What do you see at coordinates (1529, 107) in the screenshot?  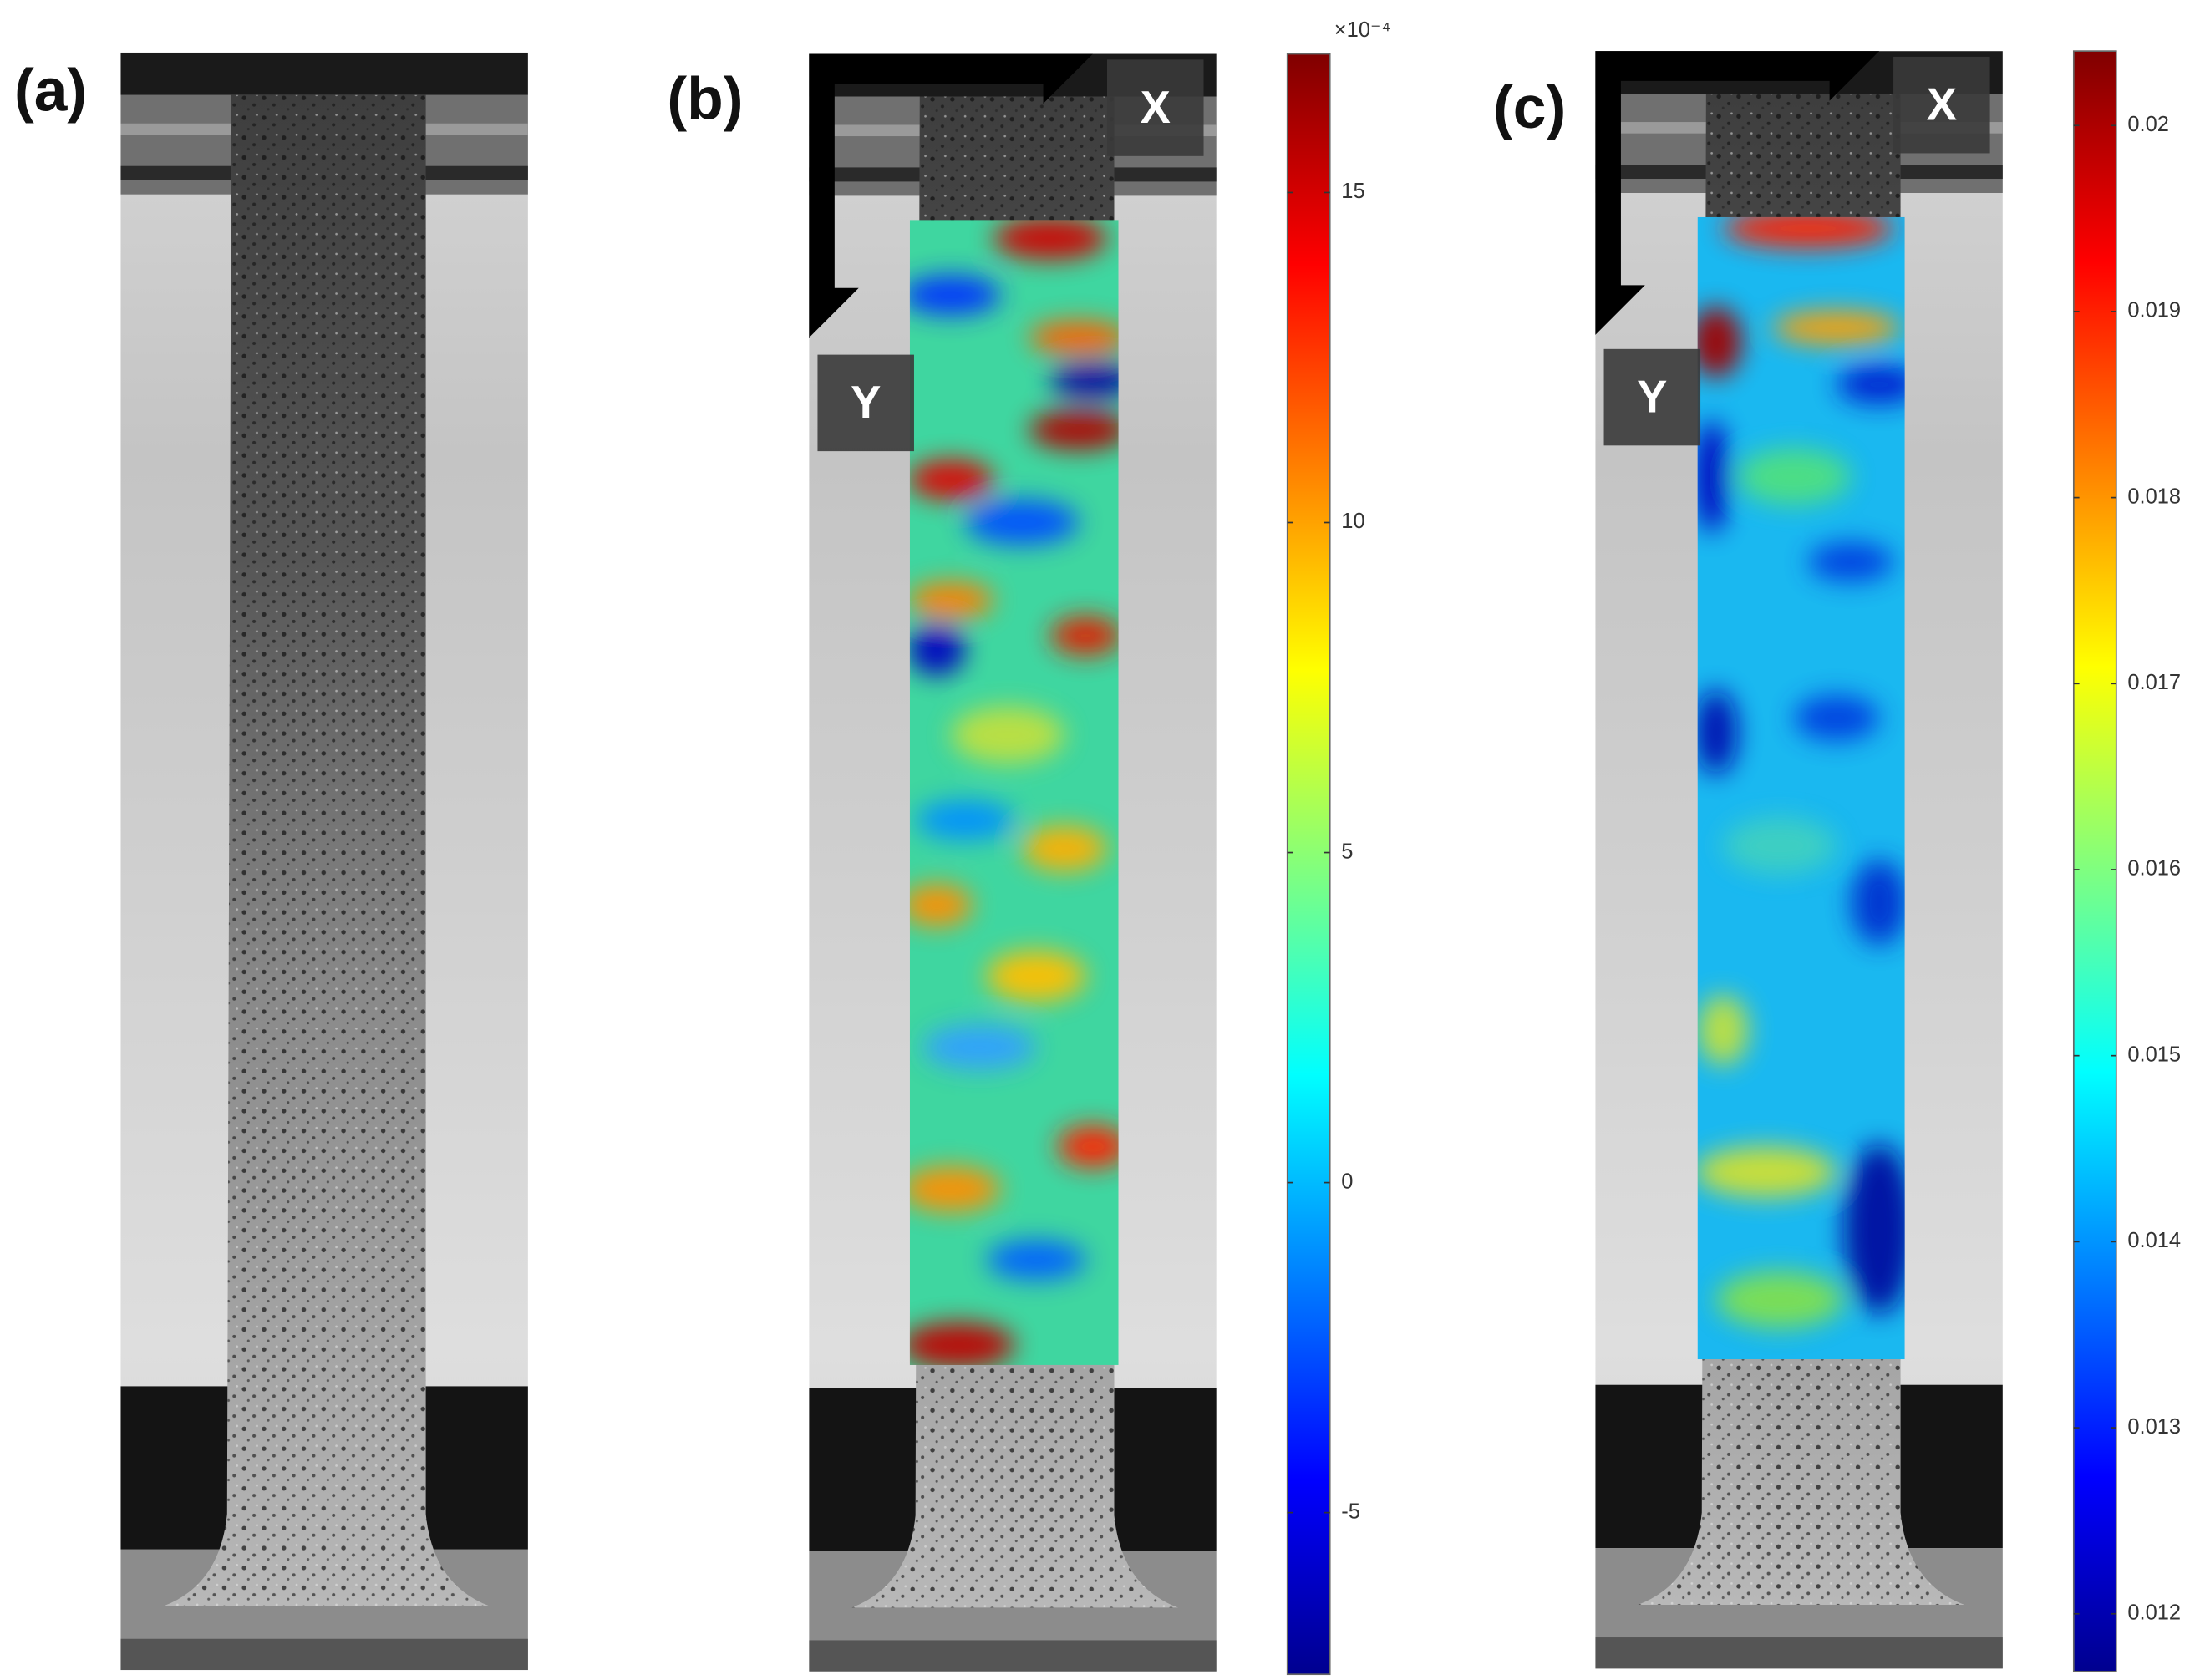 I see `panel-label: (c)` at bounding box center [1529, 107].